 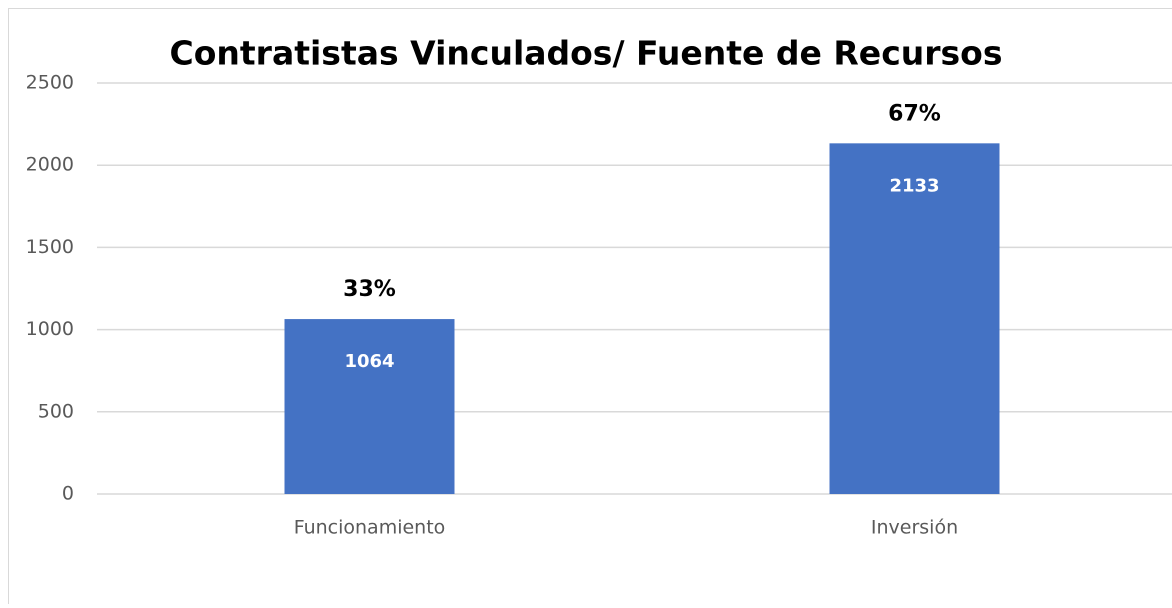 I want to click on y-tick-label: 2000, so click(x=50, y=165).